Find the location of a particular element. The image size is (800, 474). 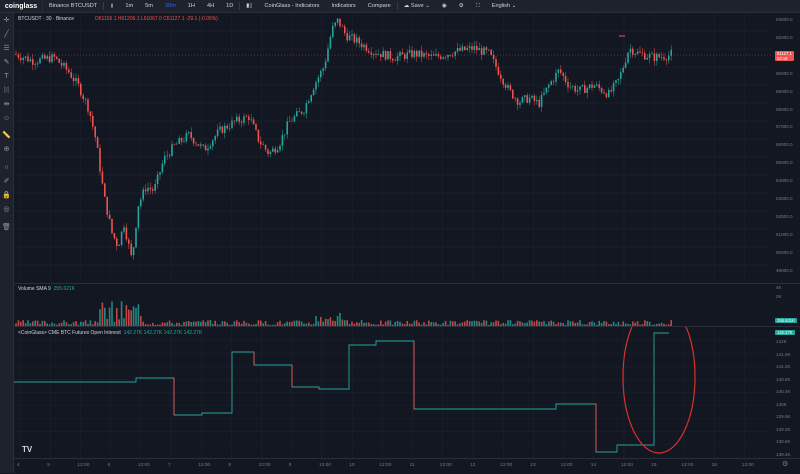

time-axis-label: 12:00 is located at coordinates (445, 465).